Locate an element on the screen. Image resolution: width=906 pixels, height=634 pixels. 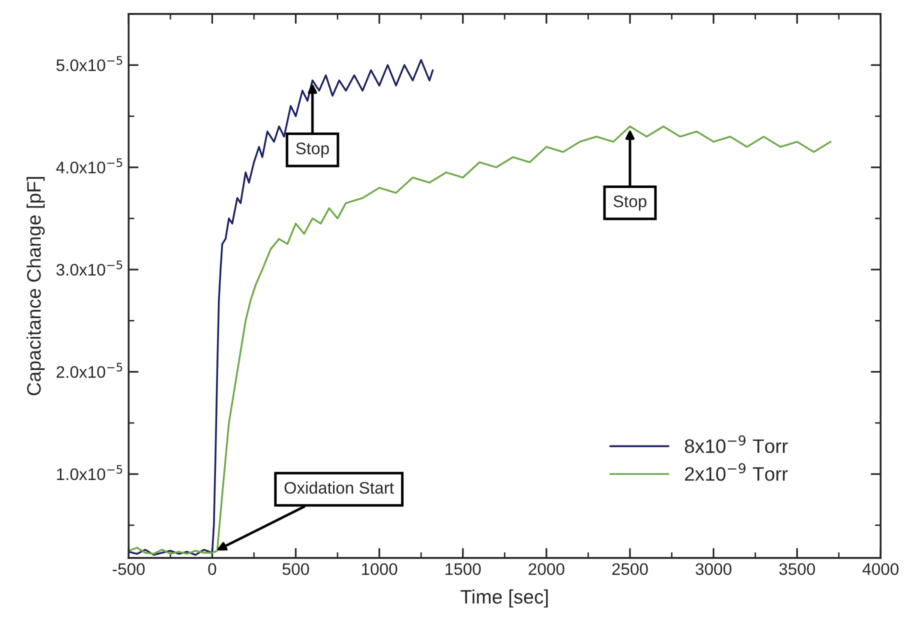
x-tick-label: 1000 is located at coordinates (380, 569).